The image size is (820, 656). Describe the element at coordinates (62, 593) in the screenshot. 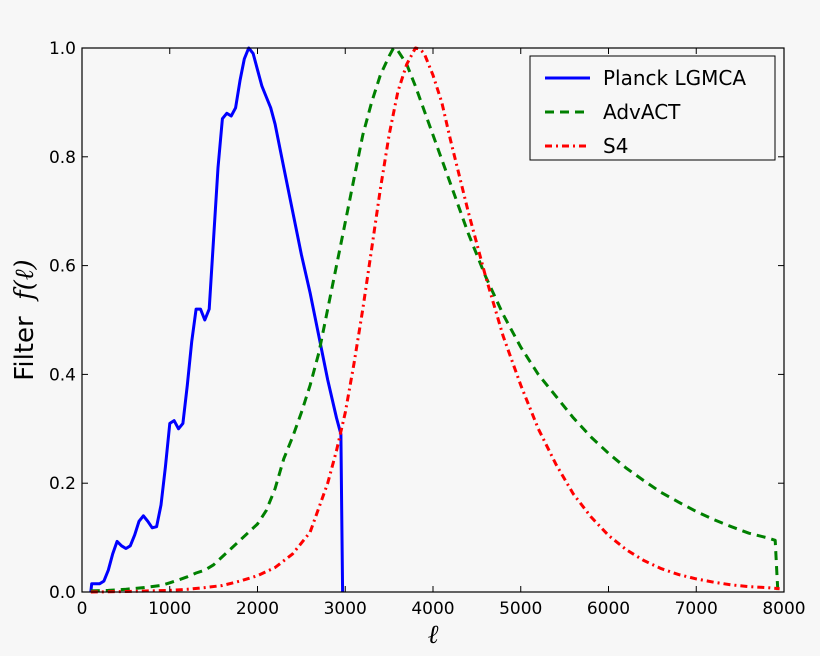

I see `y-tick-label: 0.0` at that location.